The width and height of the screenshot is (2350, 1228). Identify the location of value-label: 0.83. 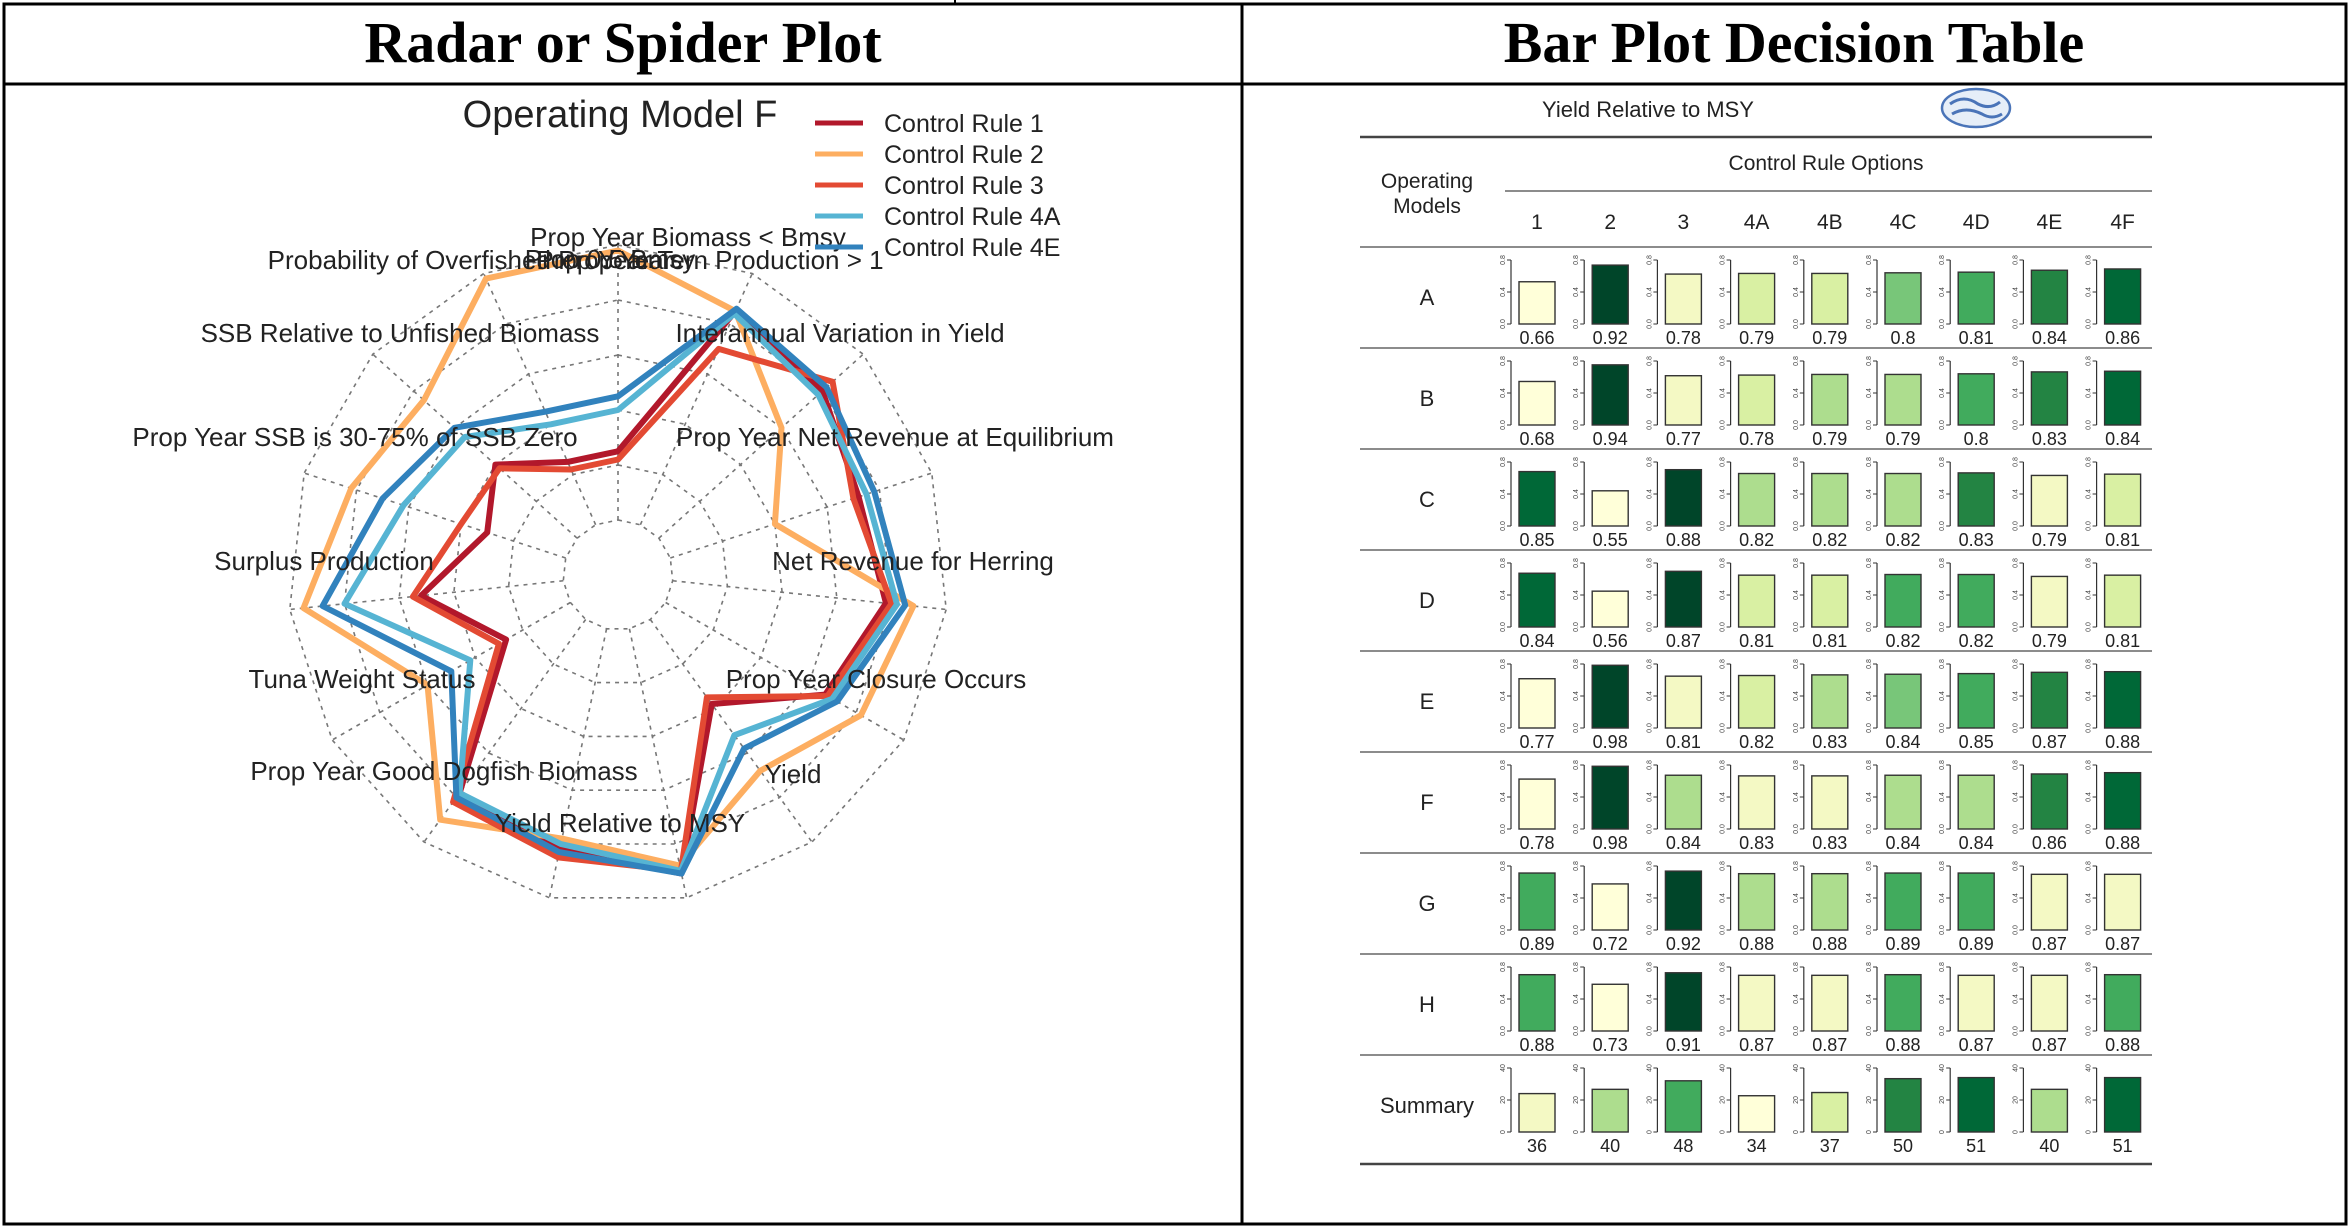
(1829, 742).